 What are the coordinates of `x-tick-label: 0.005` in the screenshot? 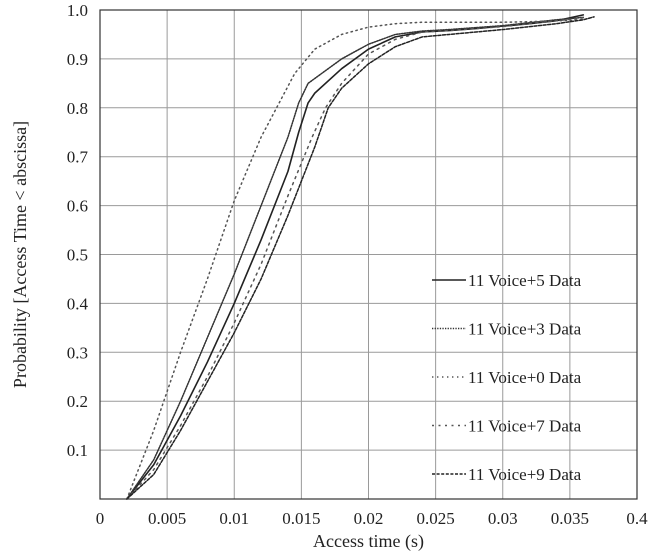 It's located at (167, 518).